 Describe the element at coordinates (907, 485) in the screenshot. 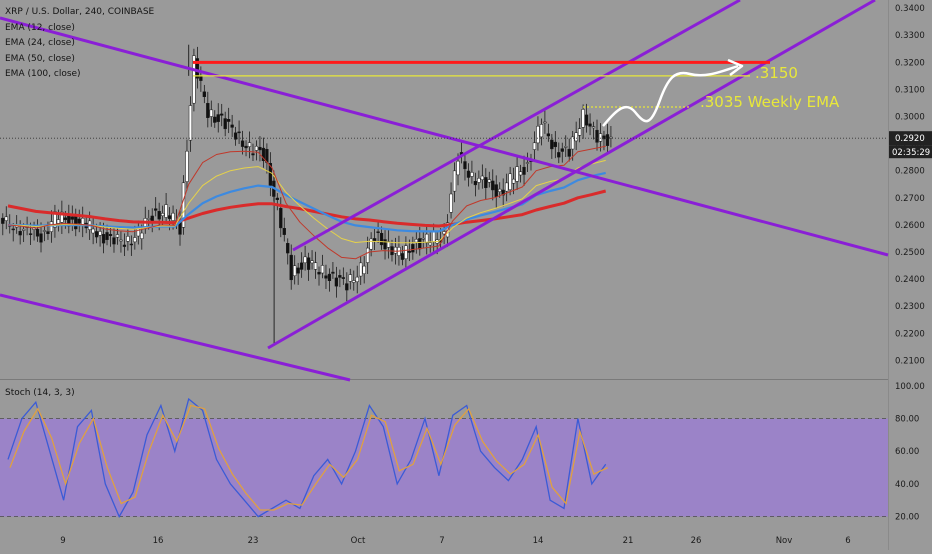

I see `stoch-tick-label: 40.00` at that location.